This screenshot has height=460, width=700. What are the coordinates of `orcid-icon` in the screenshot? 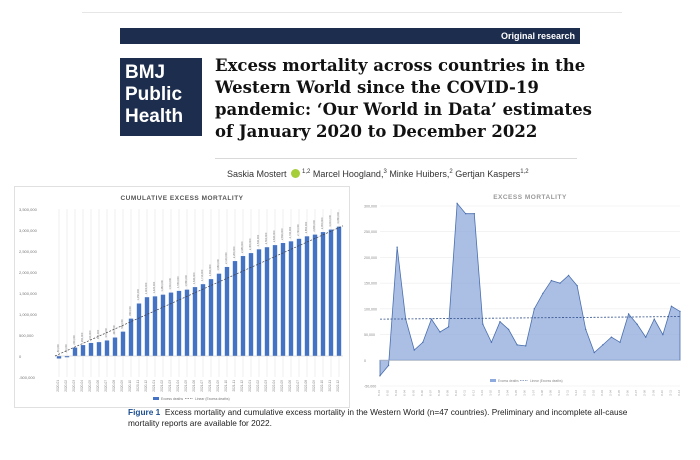 It's located at (296, 173).